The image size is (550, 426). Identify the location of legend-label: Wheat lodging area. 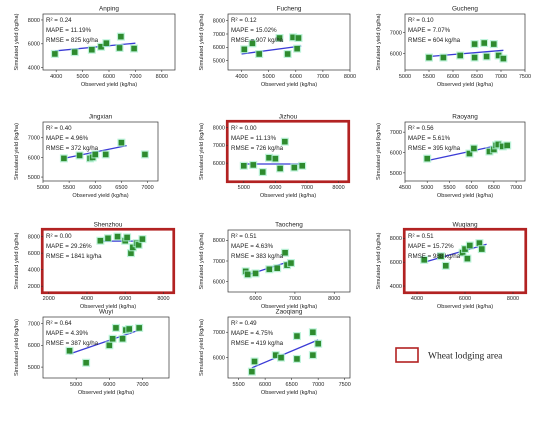
(465, 357).